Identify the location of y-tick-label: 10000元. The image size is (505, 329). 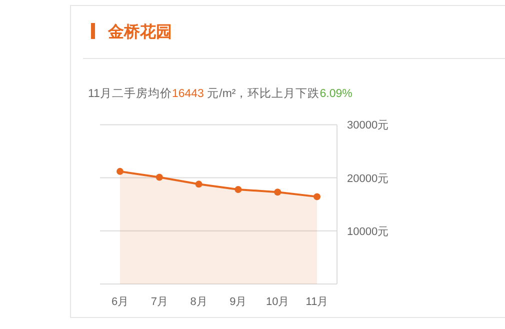
(368, 232).